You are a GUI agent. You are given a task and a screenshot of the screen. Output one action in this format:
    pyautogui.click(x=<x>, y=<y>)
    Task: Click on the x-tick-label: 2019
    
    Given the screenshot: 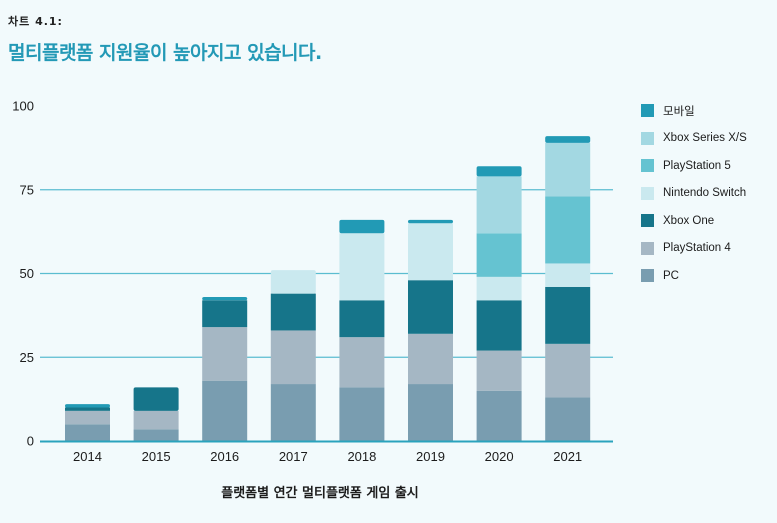 What is the action you would take?
    pyautogui.click(x=430, y=456)
    